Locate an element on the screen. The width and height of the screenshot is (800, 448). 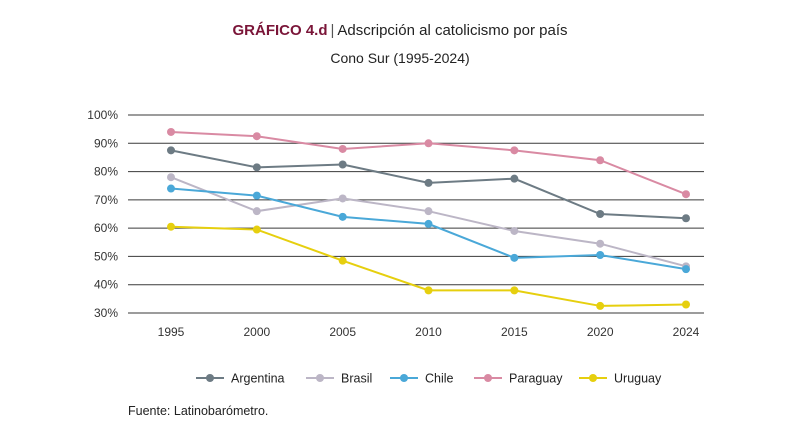
chart-label: GRÁFICO 4.d is located at coordinates (280, 30).